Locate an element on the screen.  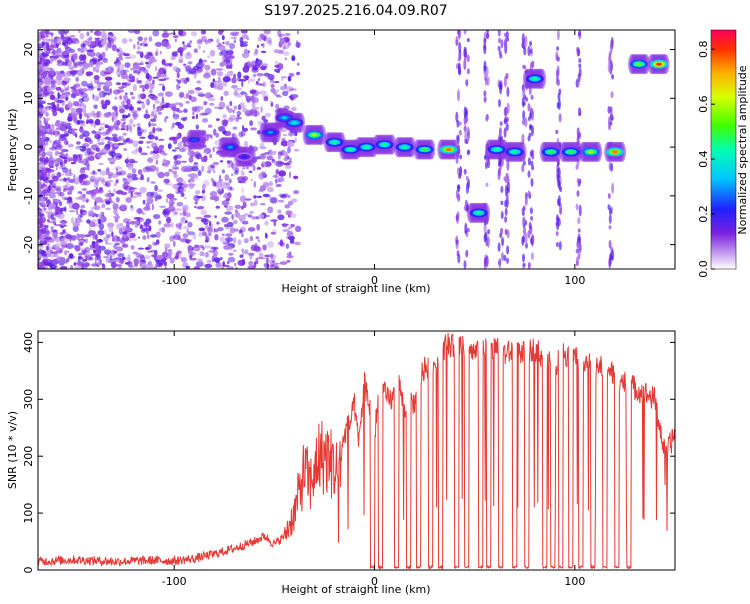
x-tick-label: -100 is located at coordinates (174, 581).